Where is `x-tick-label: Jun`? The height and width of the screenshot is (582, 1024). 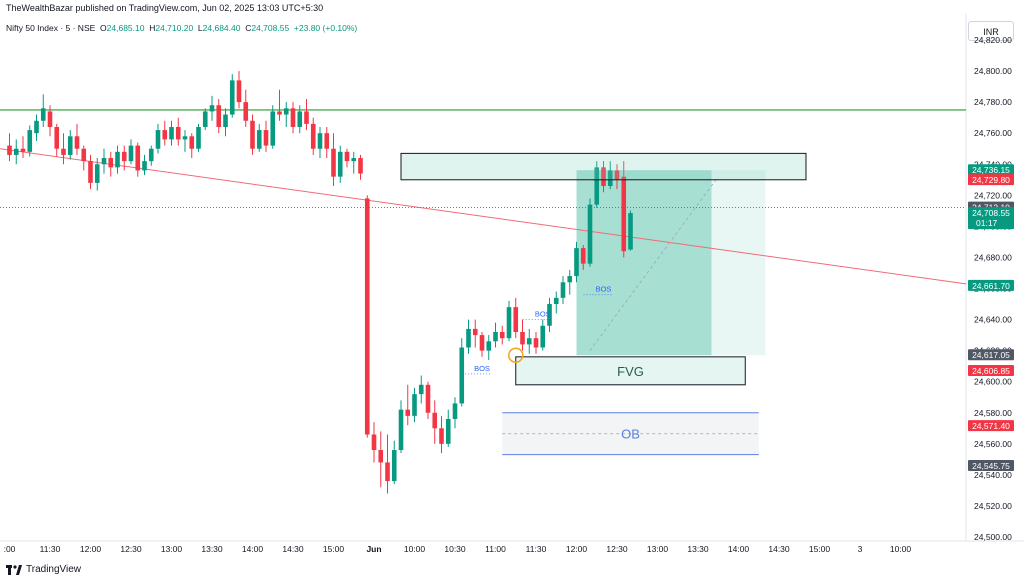 x-tick-label: Jun is located at coordinates (373, 549).